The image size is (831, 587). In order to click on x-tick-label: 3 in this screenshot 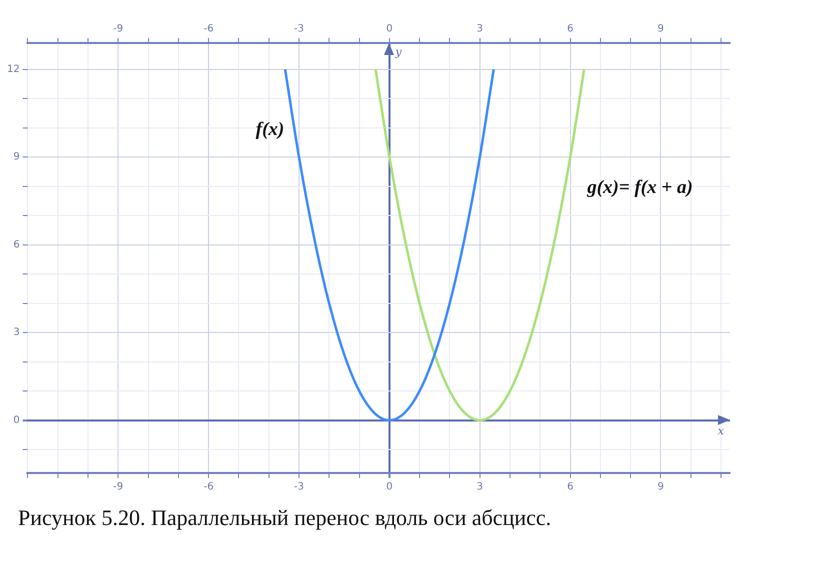, I will do `click(480, 29)`.